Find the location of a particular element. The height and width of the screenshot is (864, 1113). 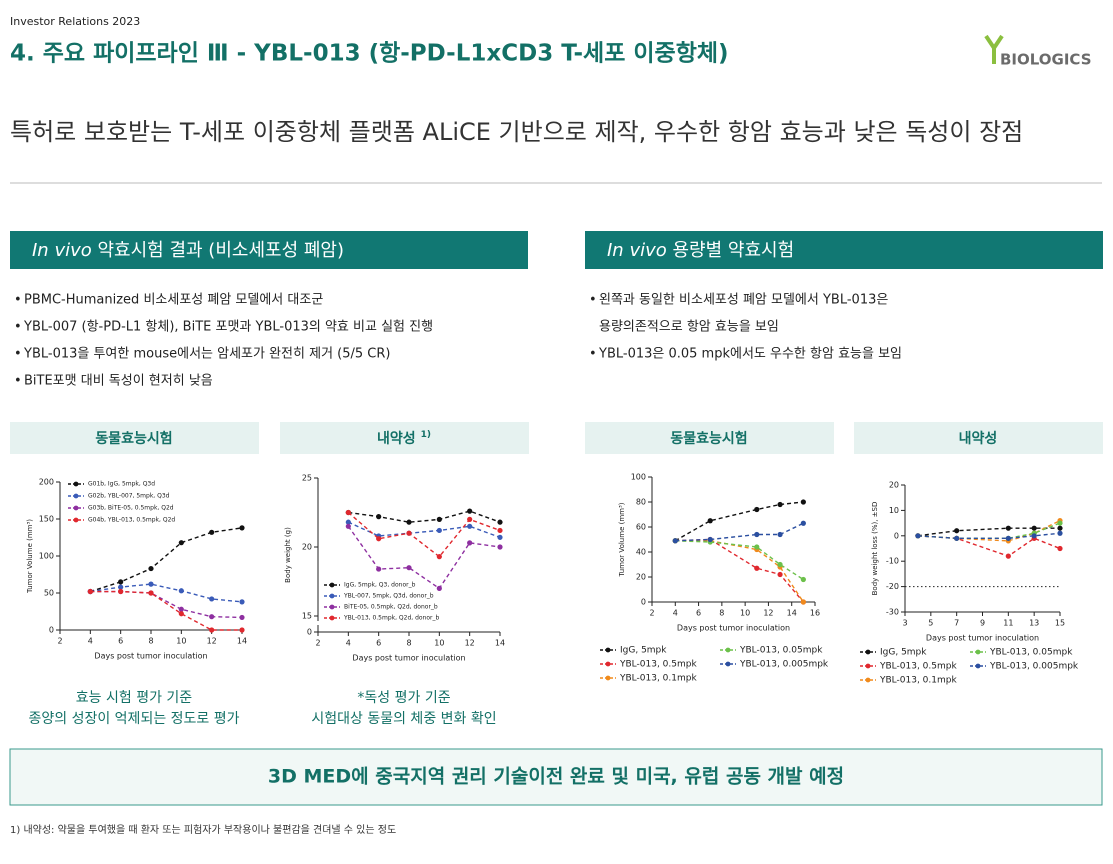

section-title: In vivo 약효시험 결과 (비소세포성 폐암) is located at coordinates (188, 250).